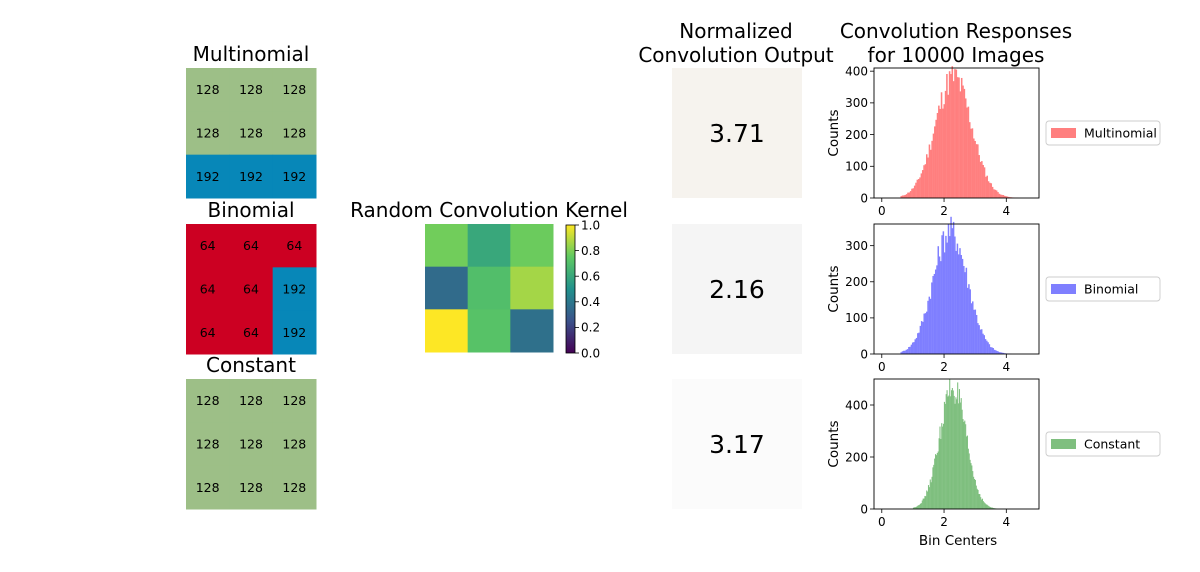  What do you see at coordinates (294, 176) in the screenshot?
I see `grid-cell-value: 192` at bounding box center [294, 176].